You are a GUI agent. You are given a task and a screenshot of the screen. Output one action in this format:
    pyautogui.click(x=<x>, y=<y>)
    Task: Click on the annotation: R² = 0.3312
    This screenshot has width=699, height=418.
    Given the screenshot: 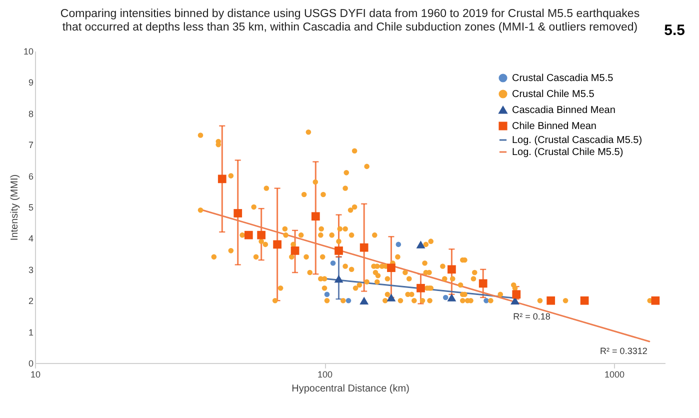 What is the action you would take?
    pyautogui.click(x=624, y=351)
    